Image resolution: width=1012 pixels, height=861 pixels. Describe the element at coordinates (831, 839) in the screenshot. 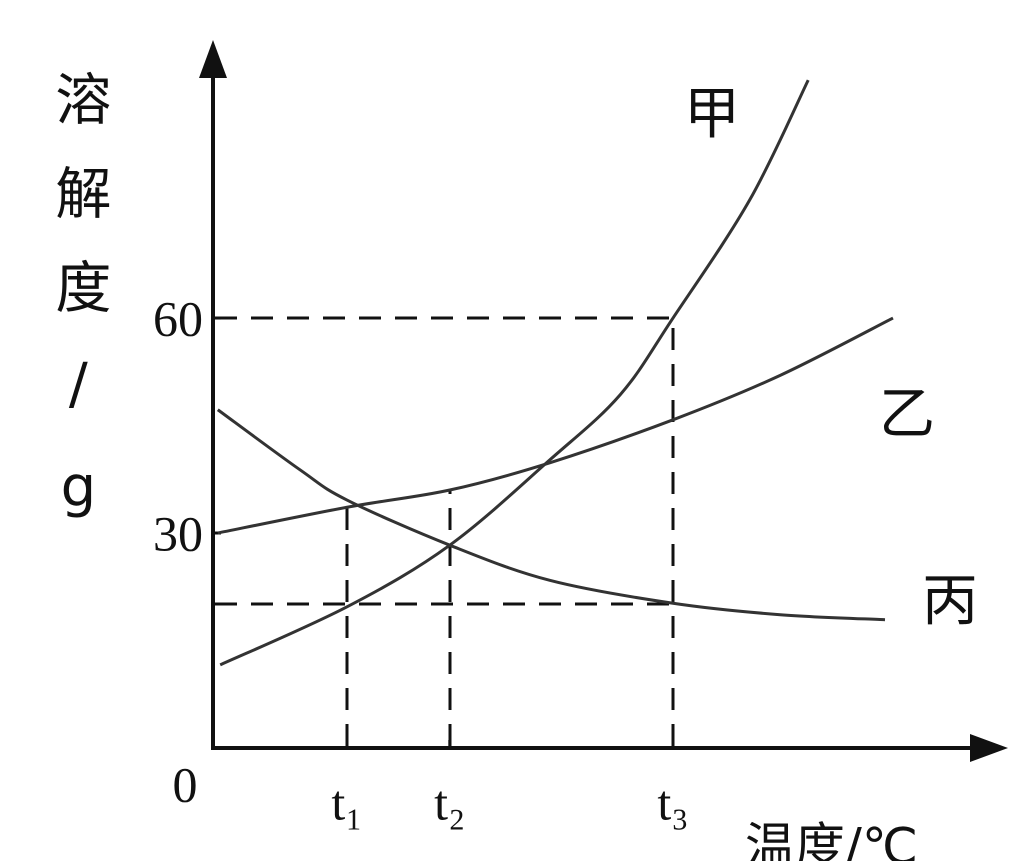

I see `x-axis-label: 温度/℃` at that location.